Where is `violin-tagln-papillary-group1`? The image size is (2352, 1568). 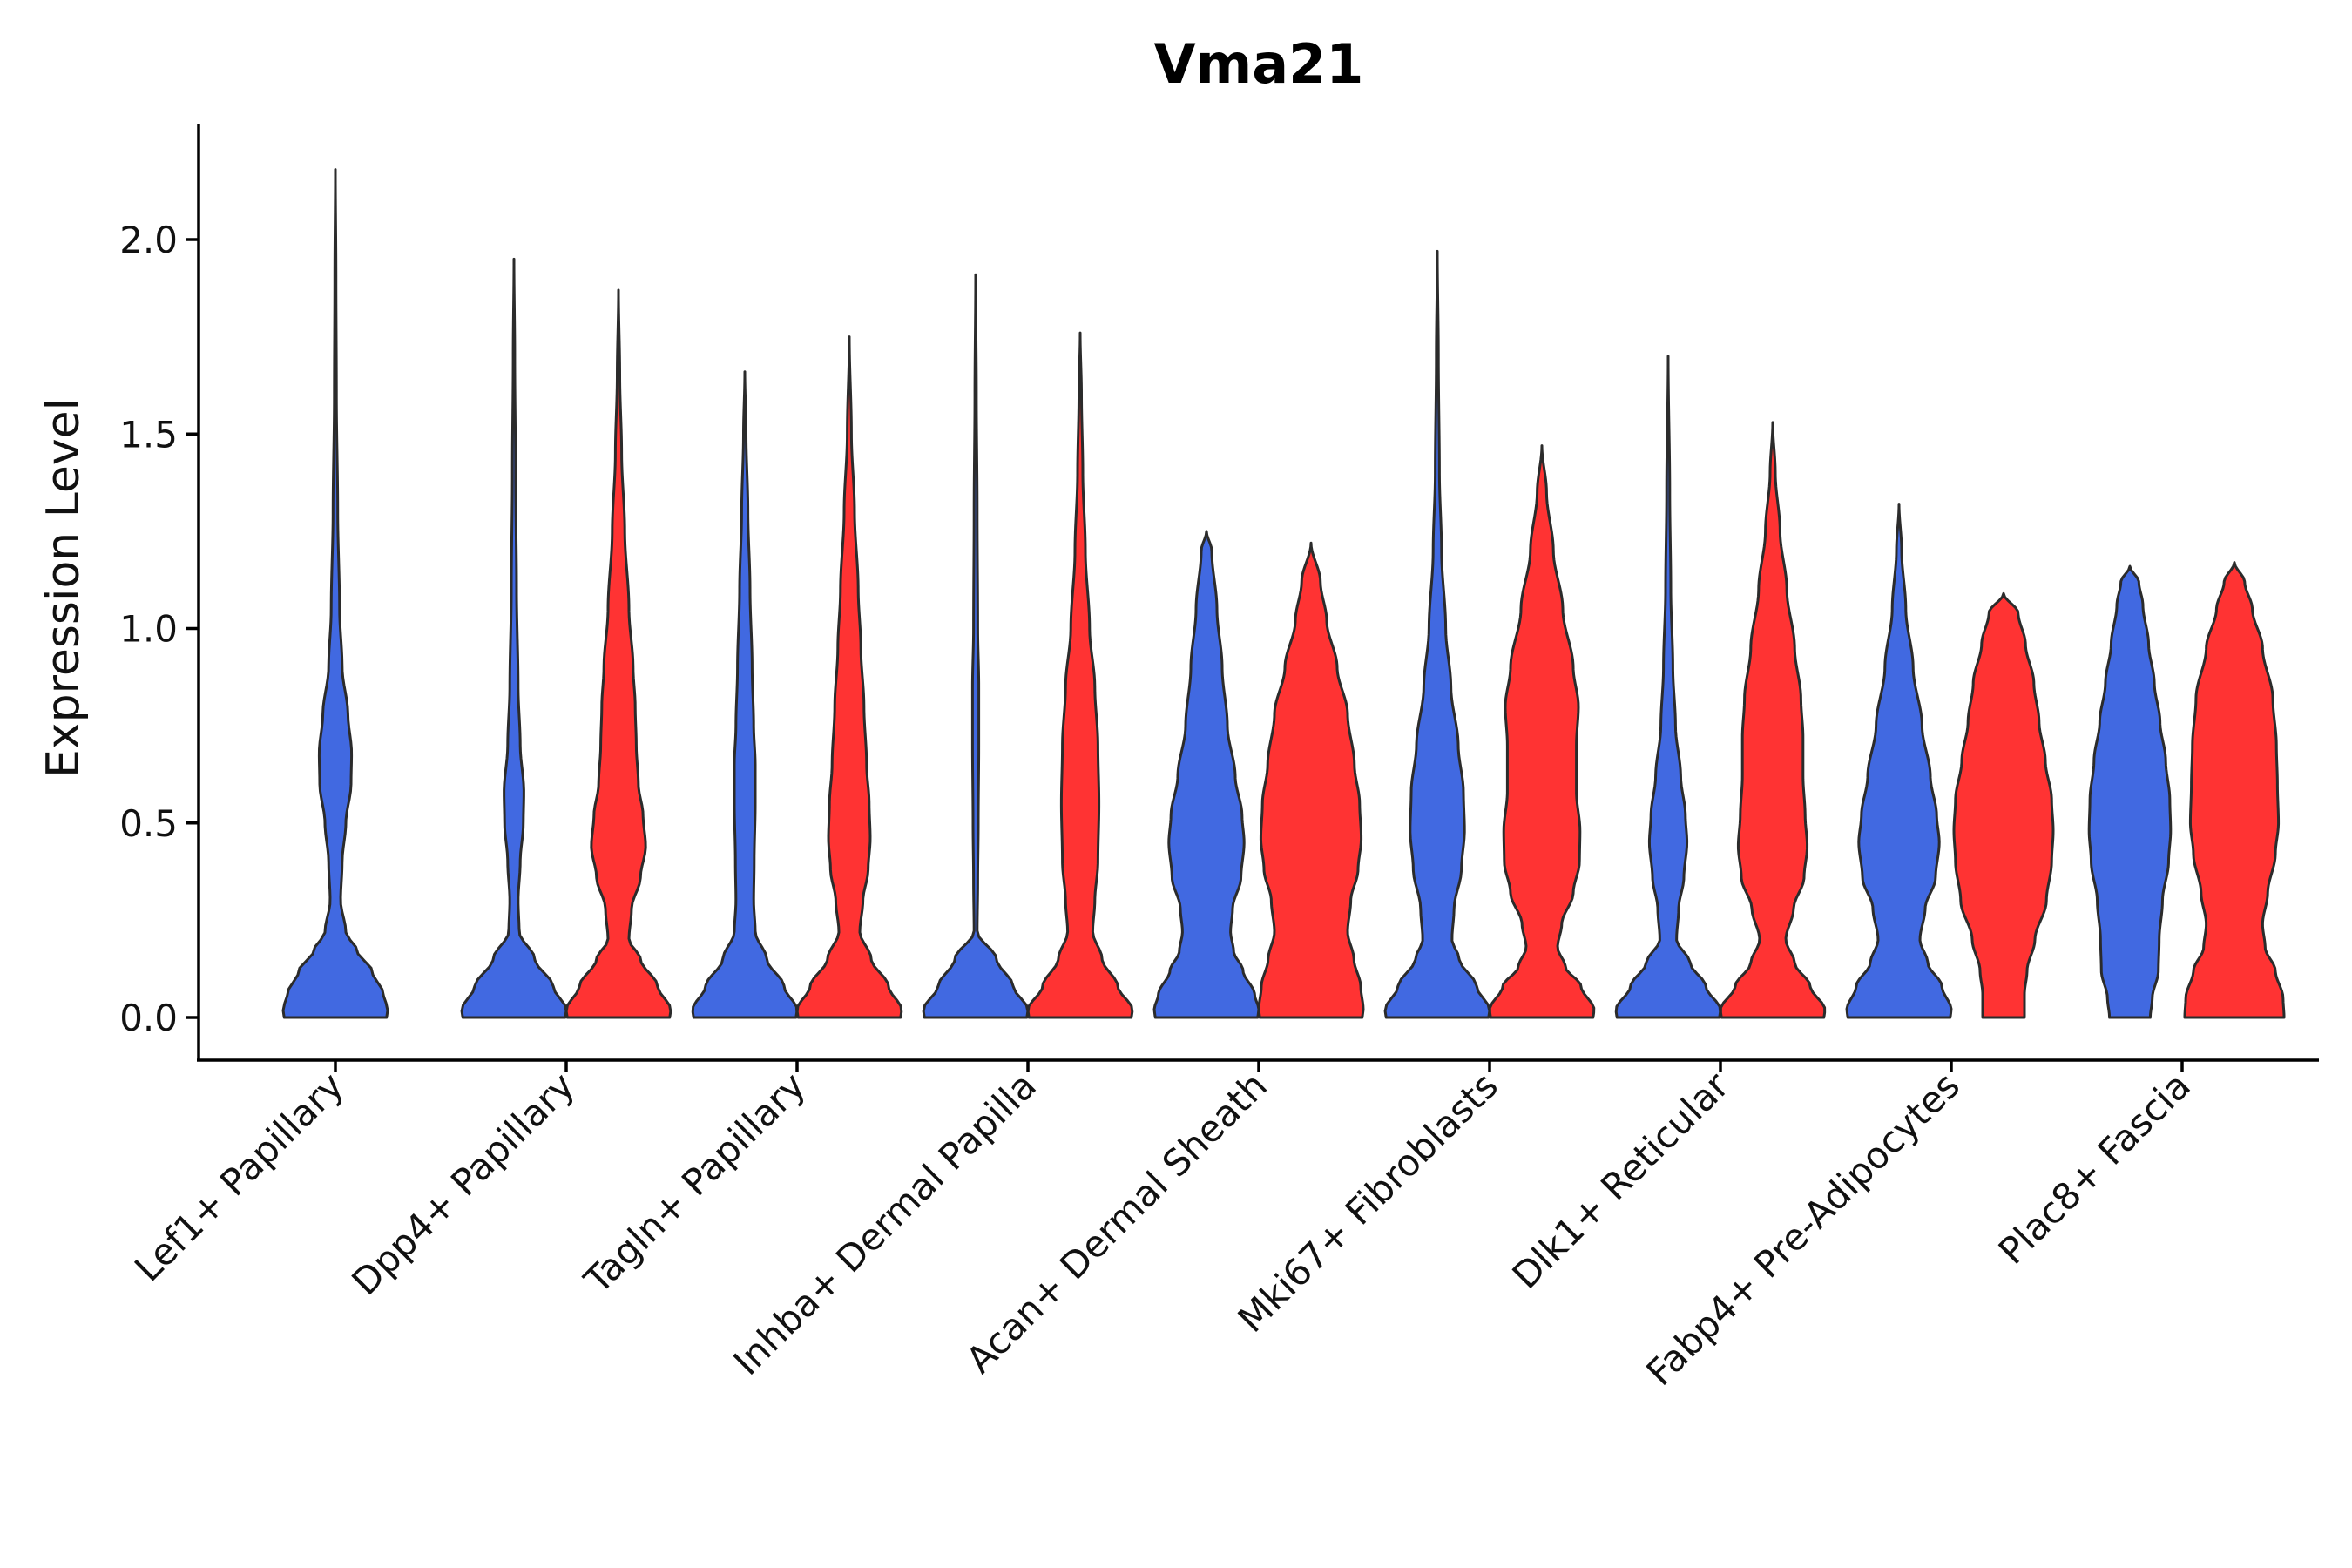
violin-tagln-papillary-group1 is located at coordinates (745, 694).